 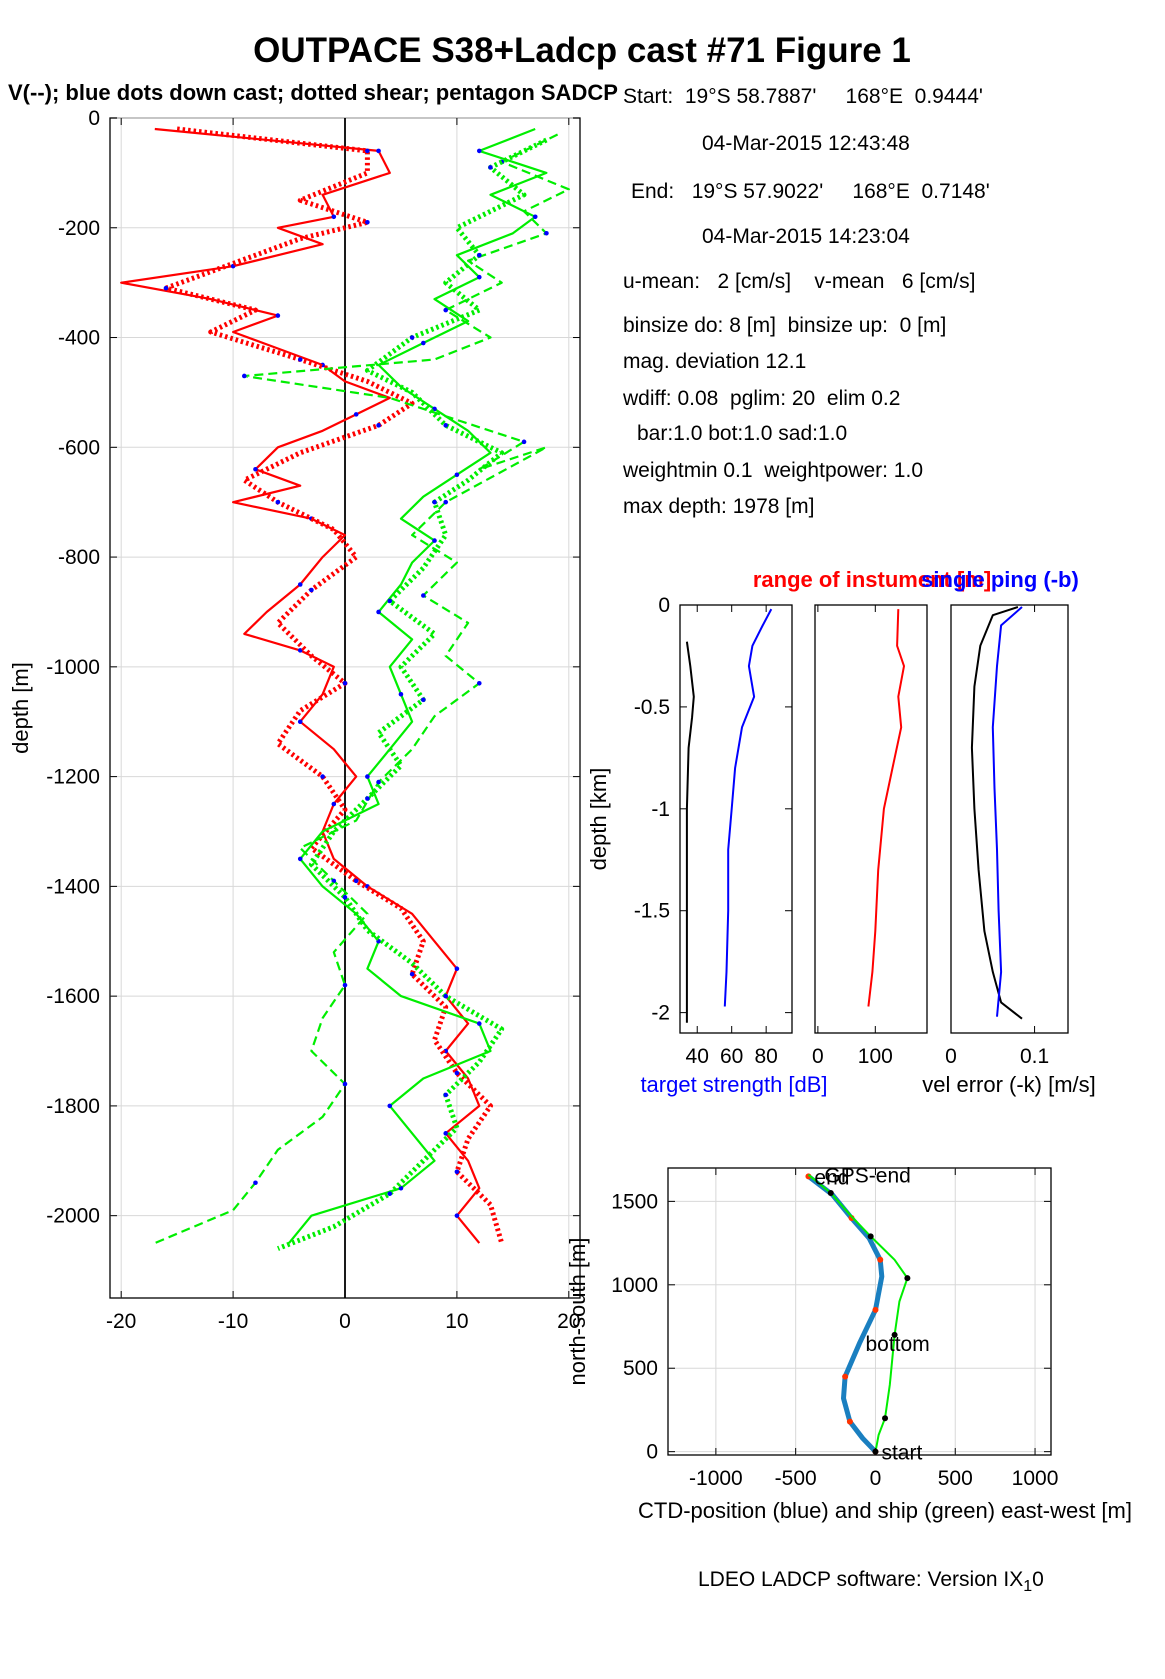 I want to click on y-tick-label: -2, so click(x=660, y=1013).